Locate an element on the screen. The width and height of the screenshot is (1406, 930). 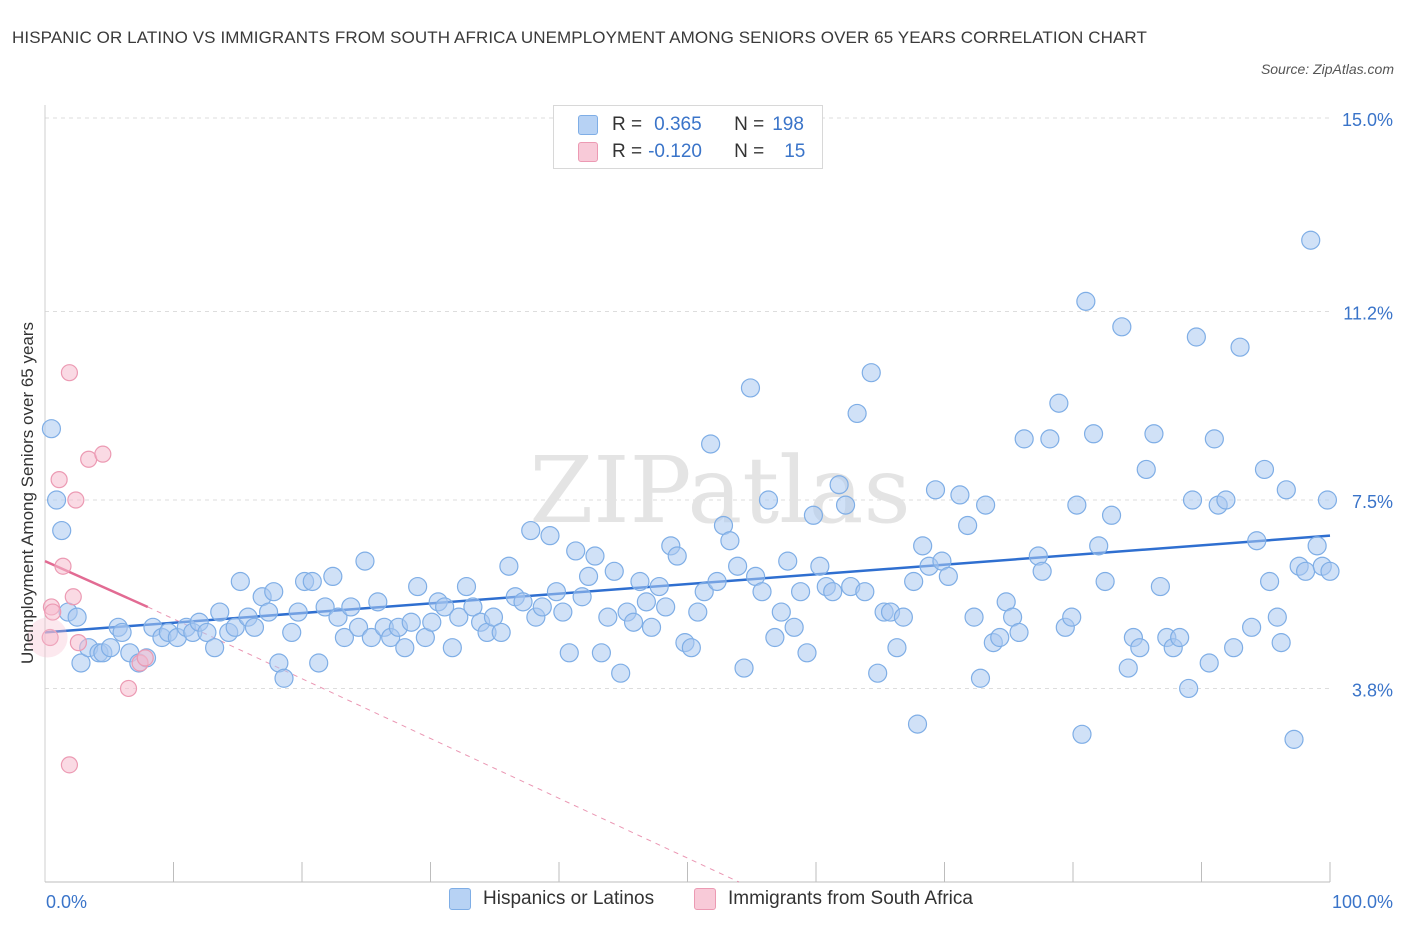
legend-r-value: 0.365 is located at coordinates (678, 124).